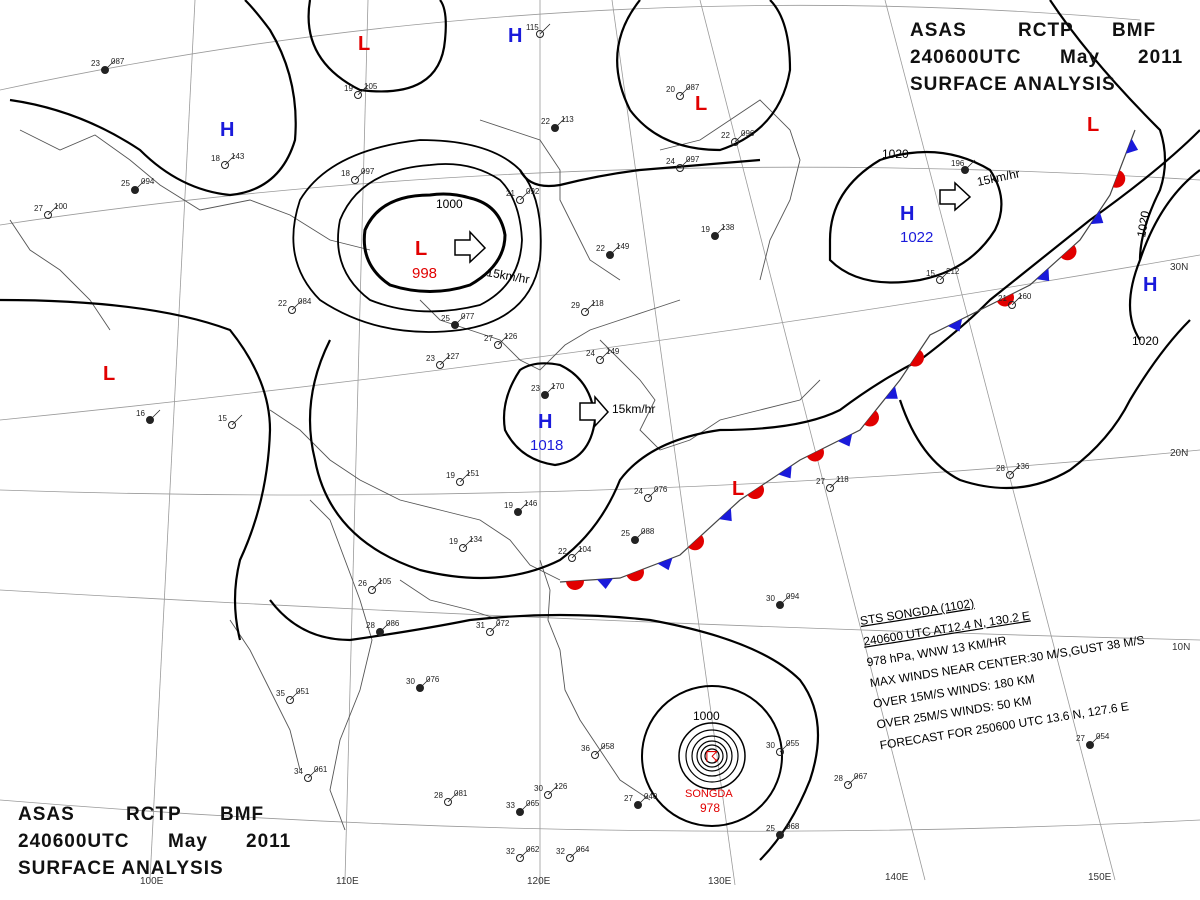 This screenshot has height=900, width=1200. Describe the element at coordinates (148, 416) in the screenshot. I see `station-plot: 16` at that location.